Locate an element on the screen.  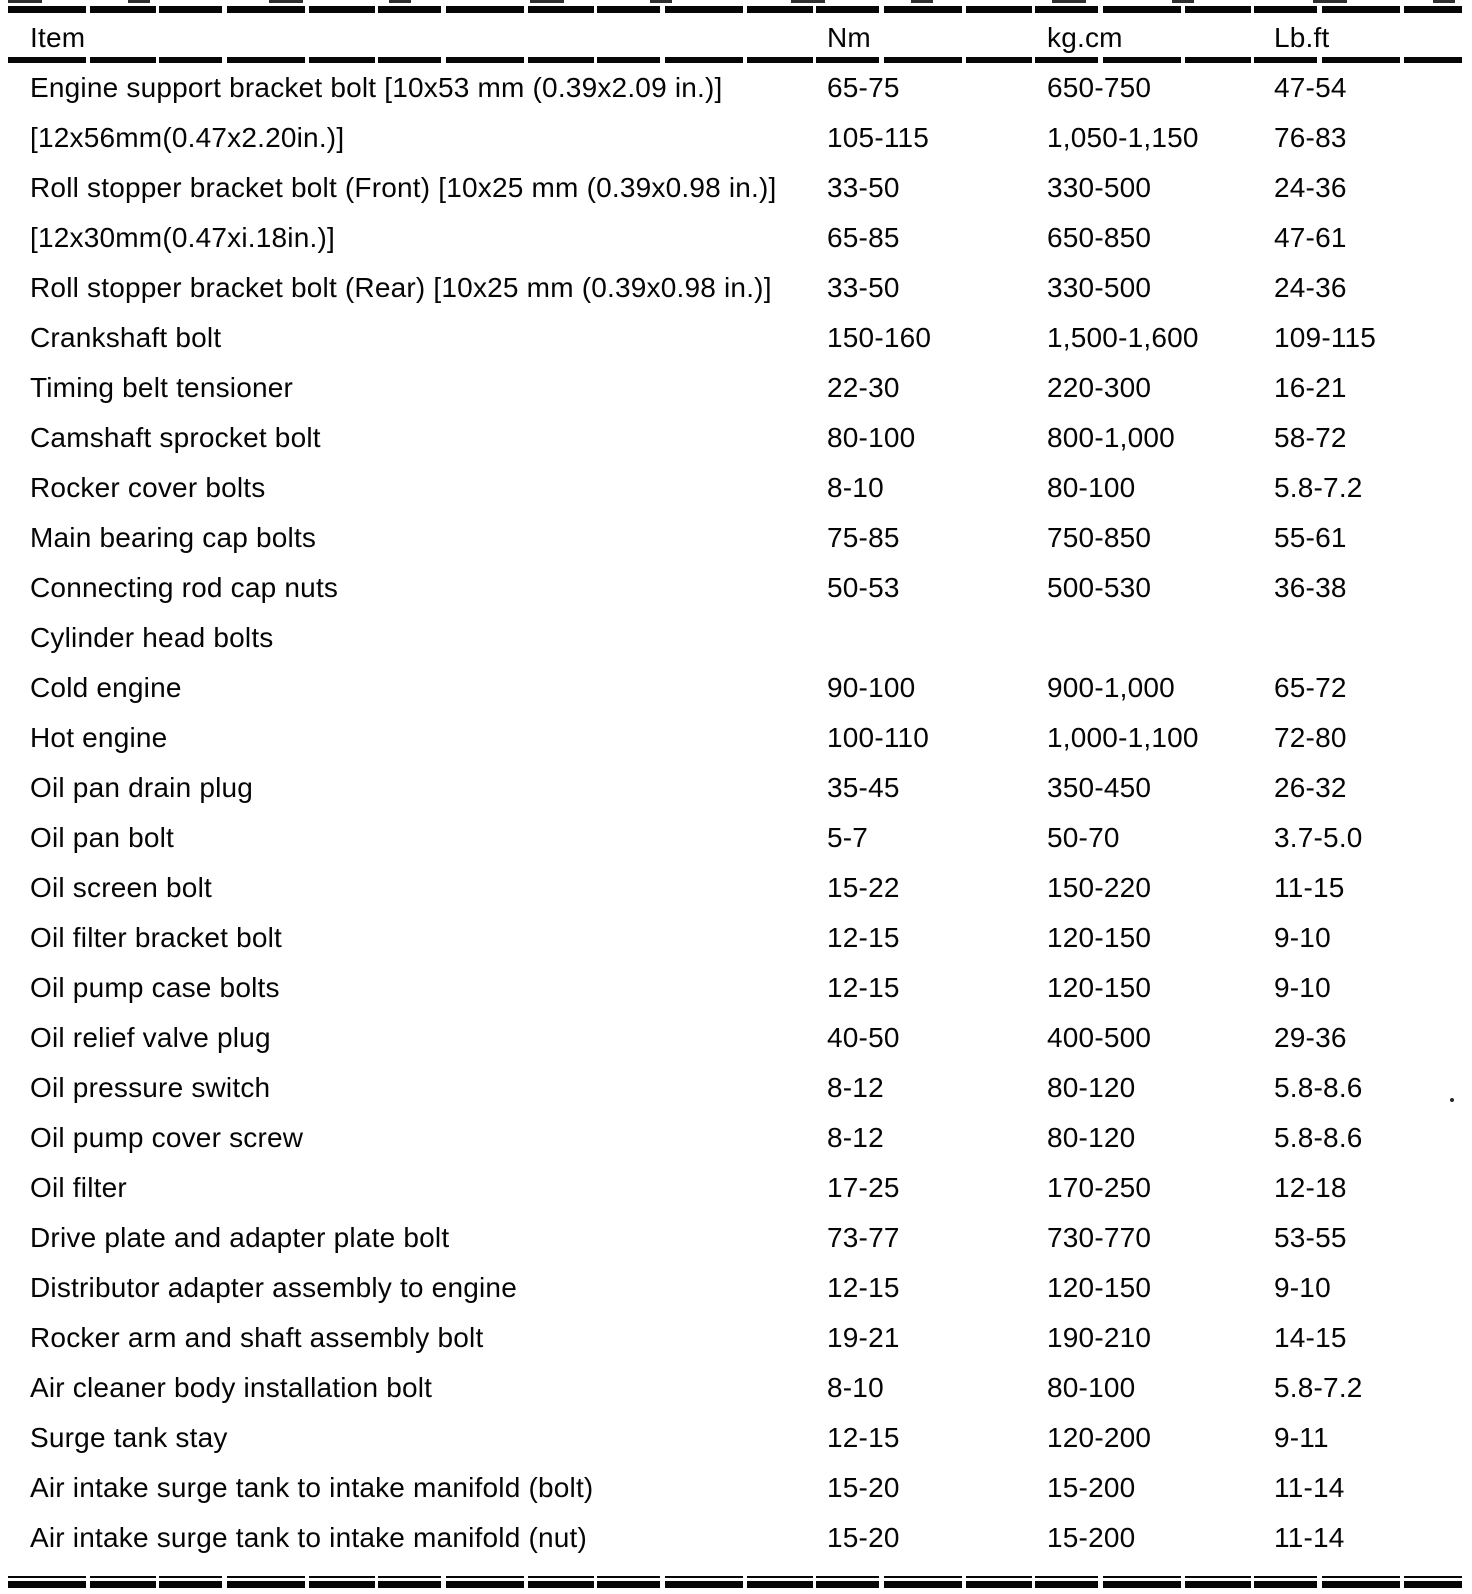
nm-cell: 33-50 is located at coordinates (863, 187).